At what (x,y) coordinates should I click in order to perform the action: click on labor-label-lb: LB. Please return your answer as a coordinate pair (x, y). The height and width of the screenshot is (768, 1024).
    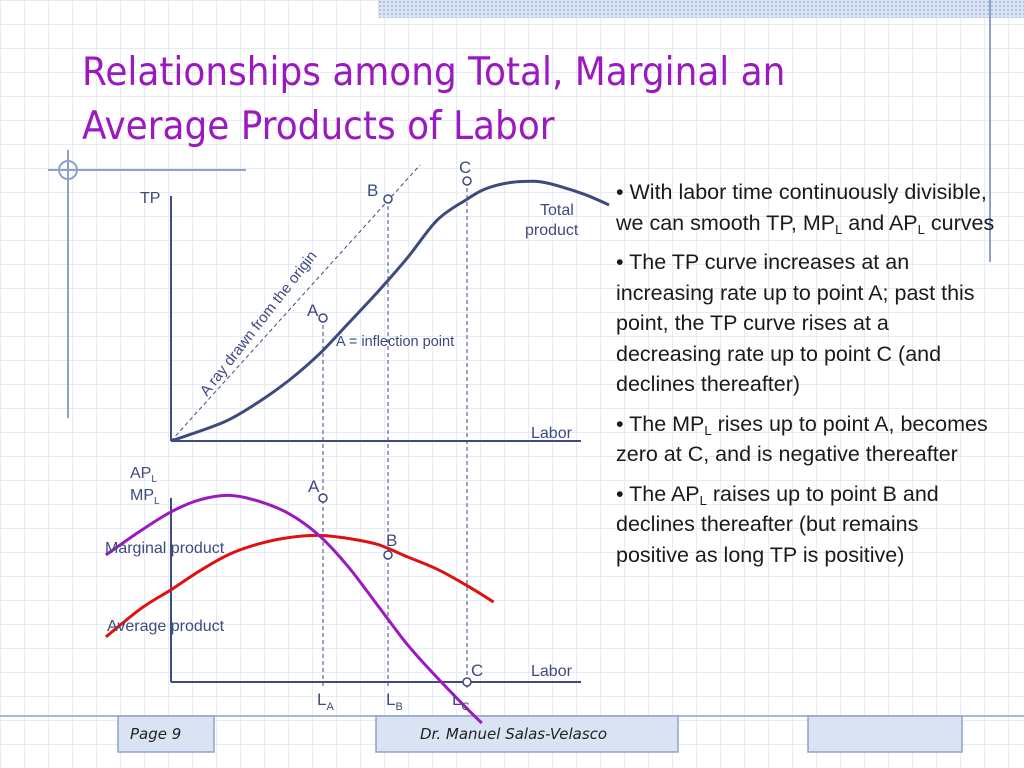
    Looking at the image, I should click on (394, 701).